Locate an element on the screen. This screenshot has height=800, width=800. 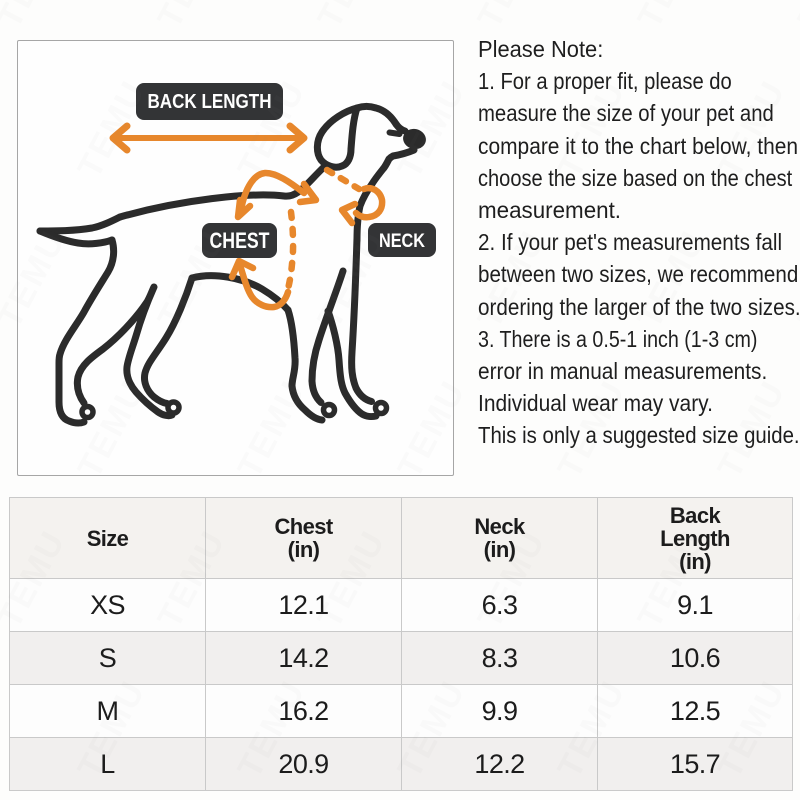
svg-text: BACK LENGTH is located at coordinates (210, 102).